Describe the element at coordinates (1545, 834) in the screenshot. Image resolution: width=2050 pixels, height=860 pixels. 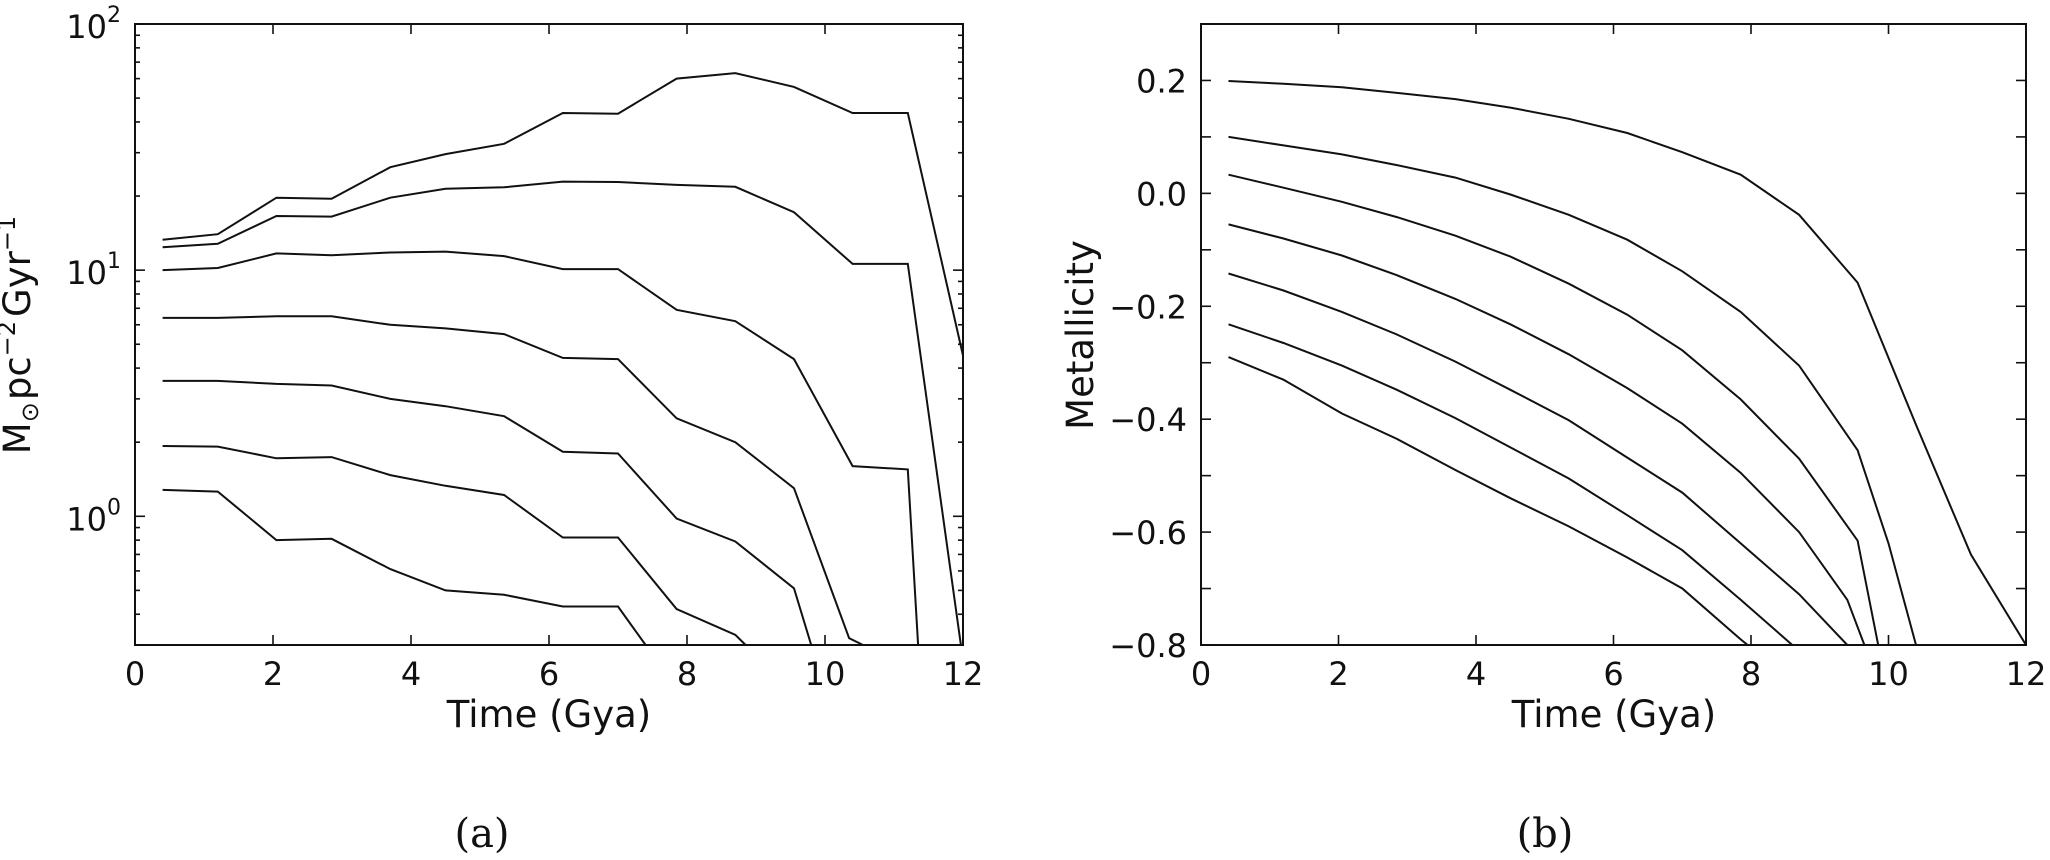
I see `panel-b-caption: (b)` at that location.